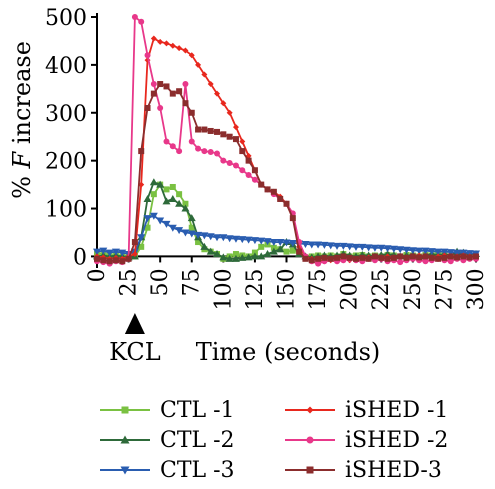 Image resolution: width=495 pixels, height=489 pixels. What do you see at coordinates (66, 66) in the screenshot?
I see `y-tick-label: 400` at bounding box center [66, 66].